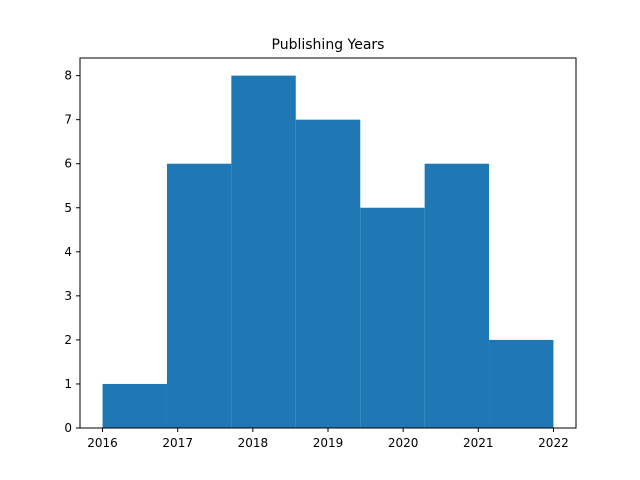 The width and height of the screenshot is (640, 480). Describe the element at coordinates (68, 252) in the screenshot. I see `y-tick-label: 4` at that location.